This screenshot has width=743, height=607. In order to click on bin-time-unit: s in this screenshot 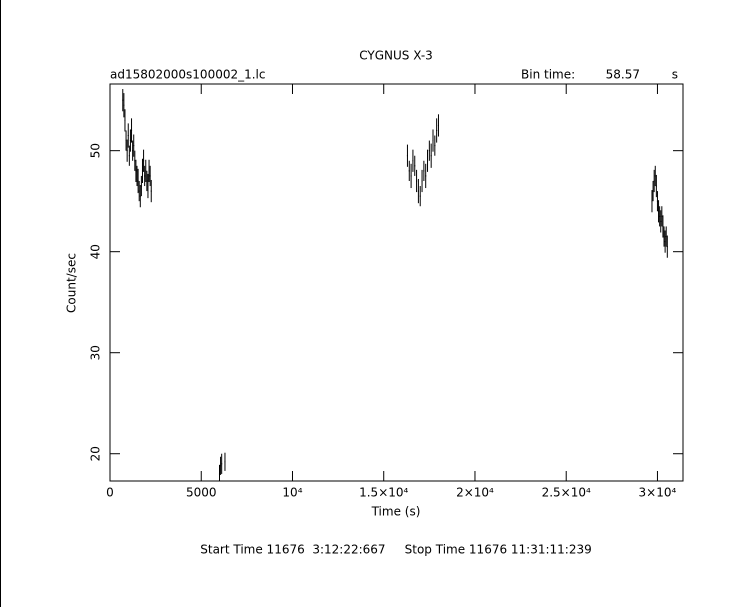, I will do `click(675, 75)`.